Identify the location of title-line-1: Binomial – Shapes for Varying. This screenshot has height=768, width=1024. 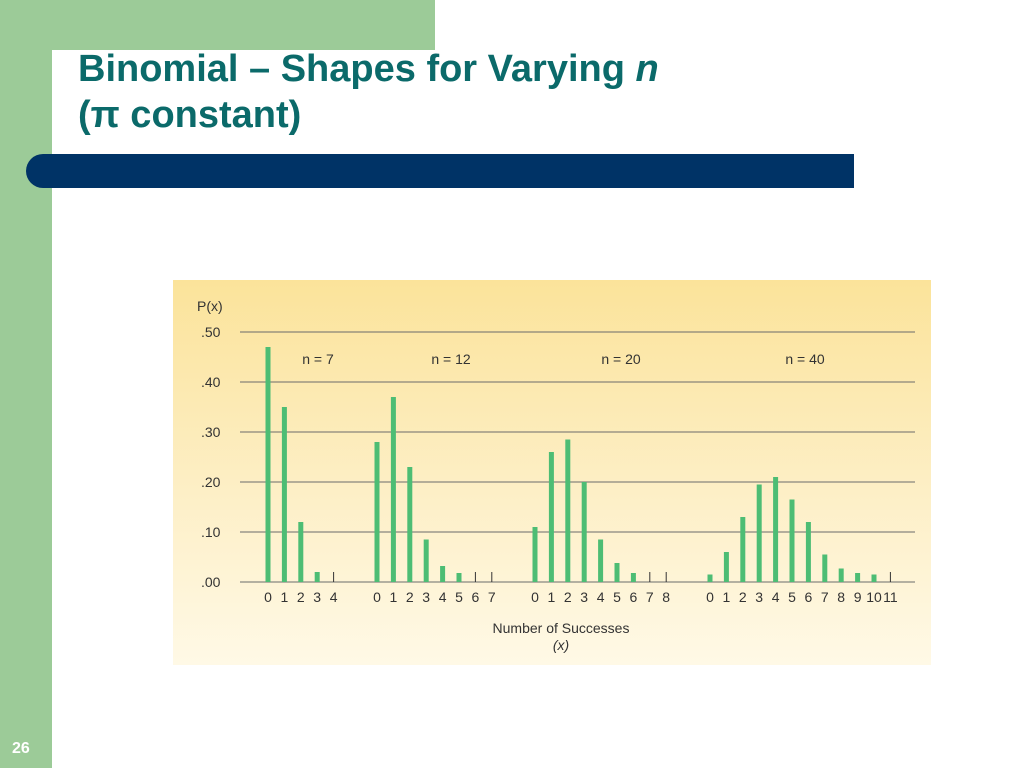
(357, 69).